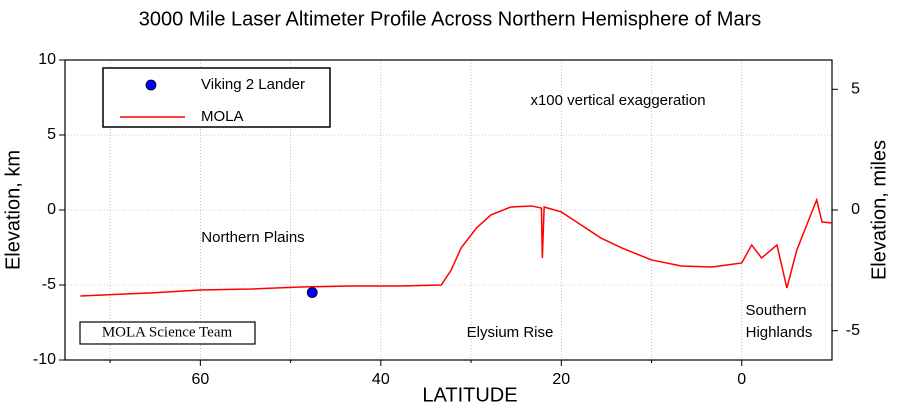 The image size is (900, 405). What do you see at coordinates (51, 209) in the screenshot?
I see `y-tick-label: 0` at bounding box center [51, 209].